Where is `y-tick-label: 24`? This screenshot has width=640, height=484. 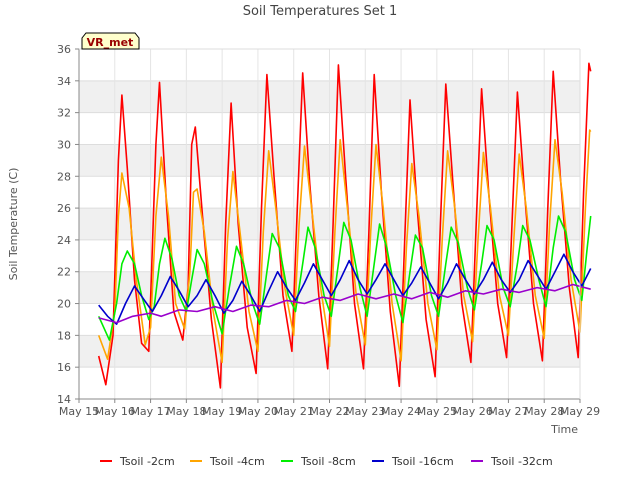 y-tick-label: 24 is located at coordinates (64, 240).